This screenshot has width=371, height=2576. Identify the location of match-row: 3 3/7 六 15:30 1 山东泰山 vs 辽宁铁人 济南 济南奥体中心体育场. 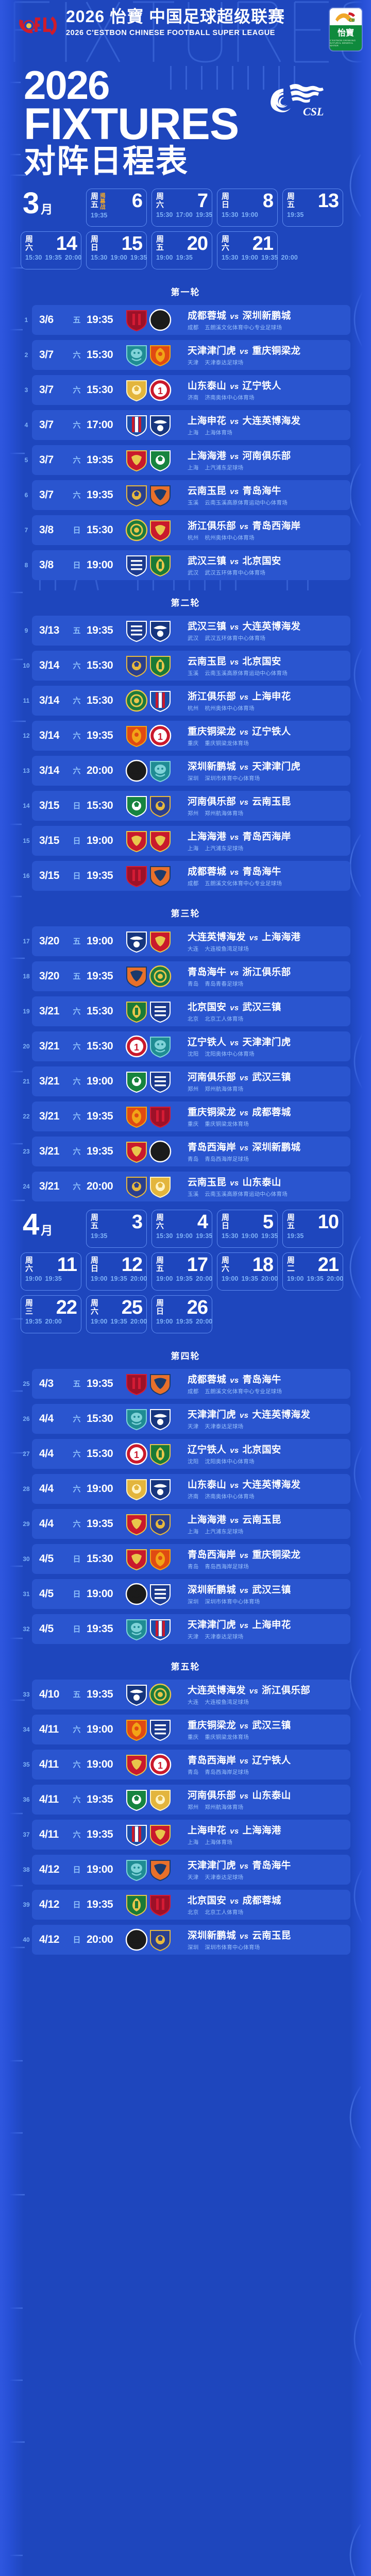
(185, 390).